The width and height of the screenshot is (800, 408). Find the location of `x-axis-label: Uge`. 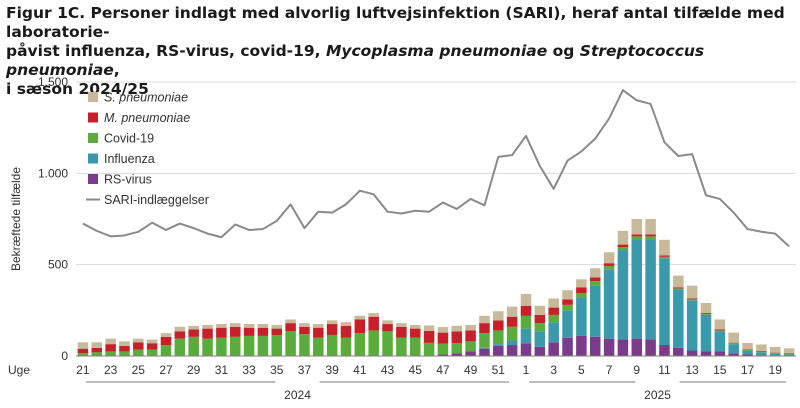

x-axis-label: Uge is located at coordinates (19, 370).